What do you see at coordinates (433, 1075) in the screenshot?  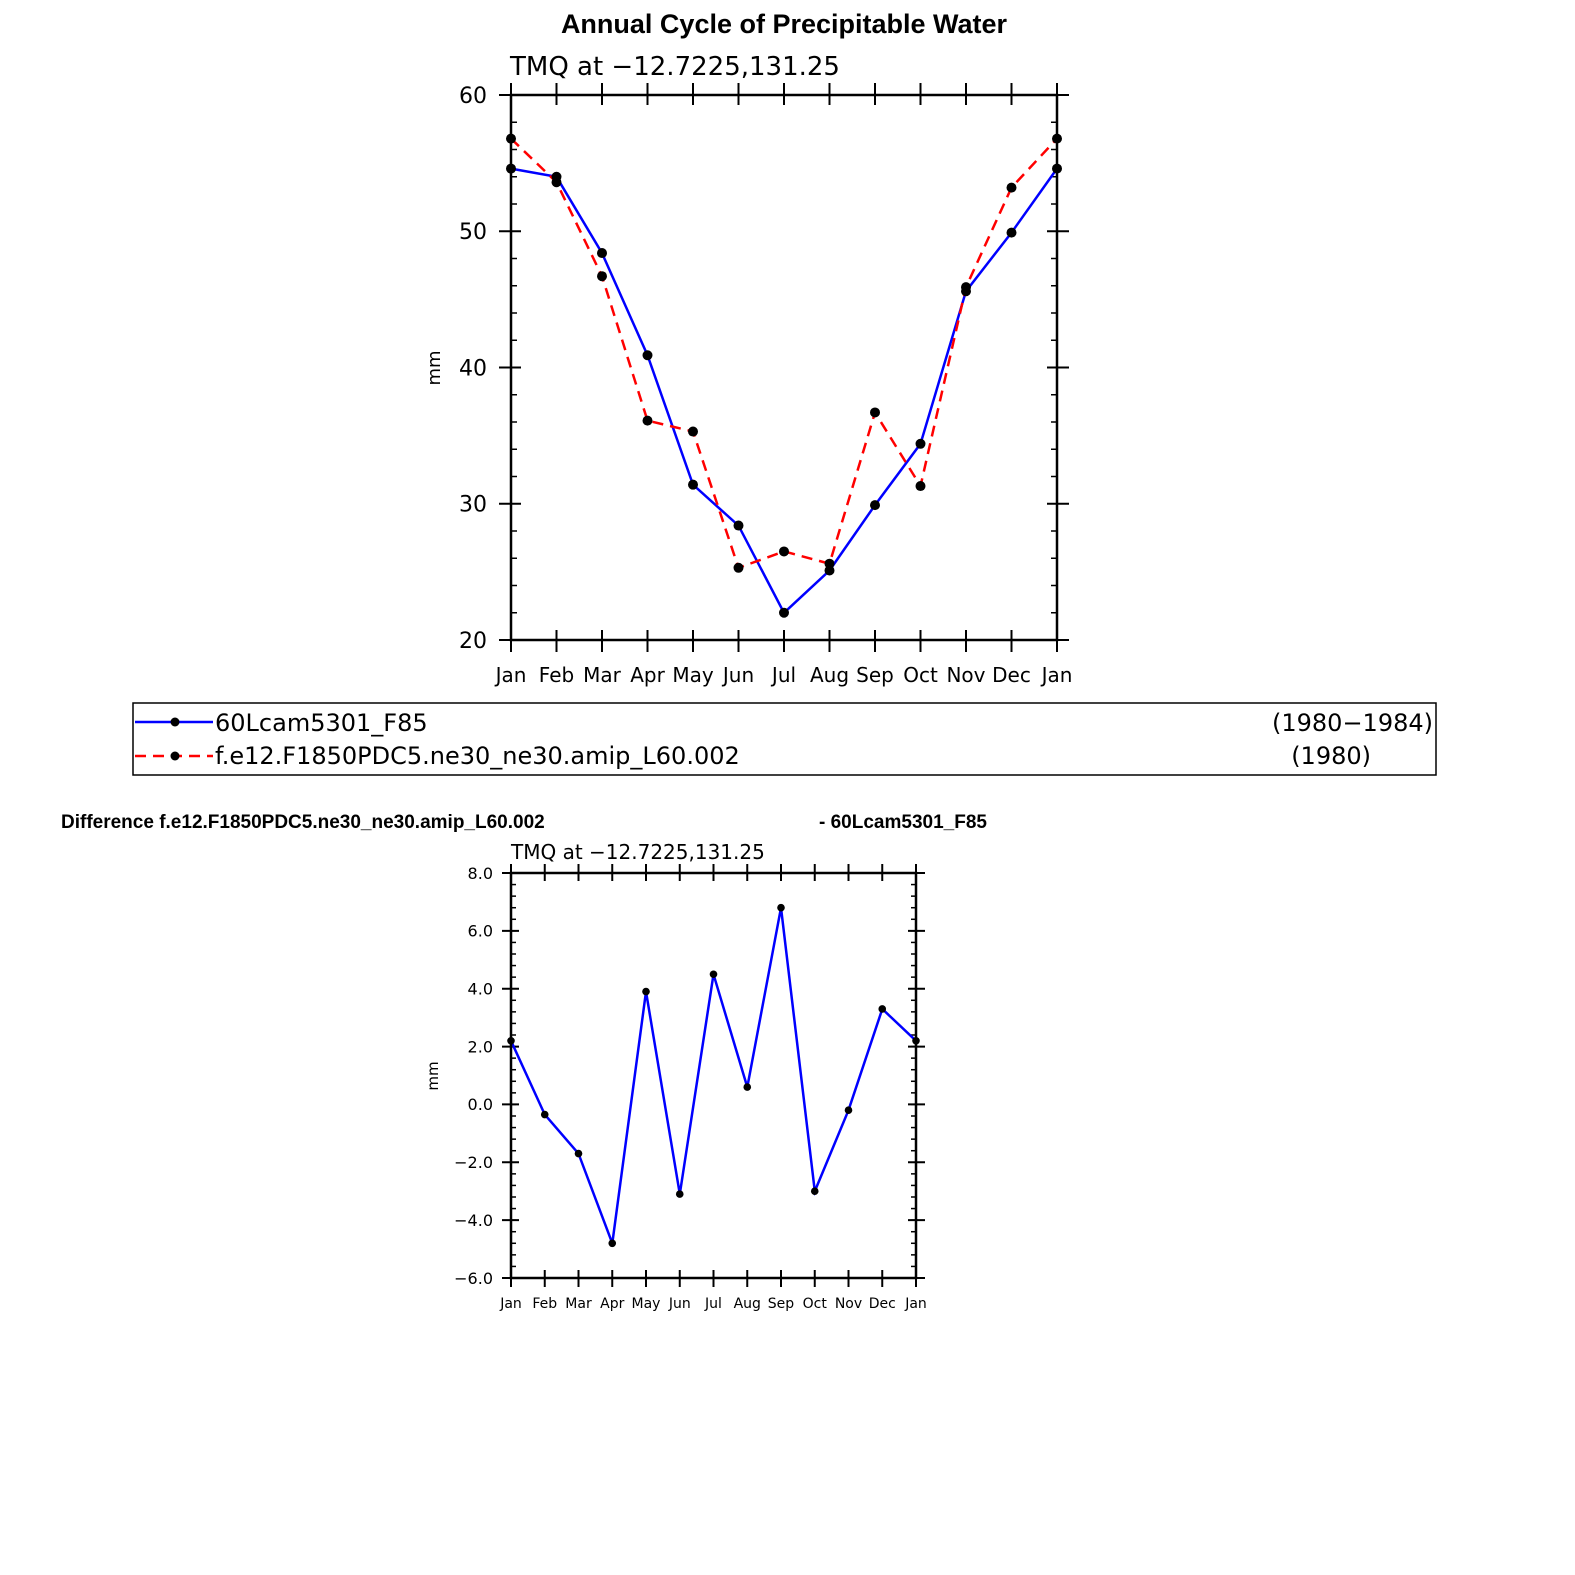 I see `bottom-plot-y-axis-label: mm` at bounding box center [433, 1075].